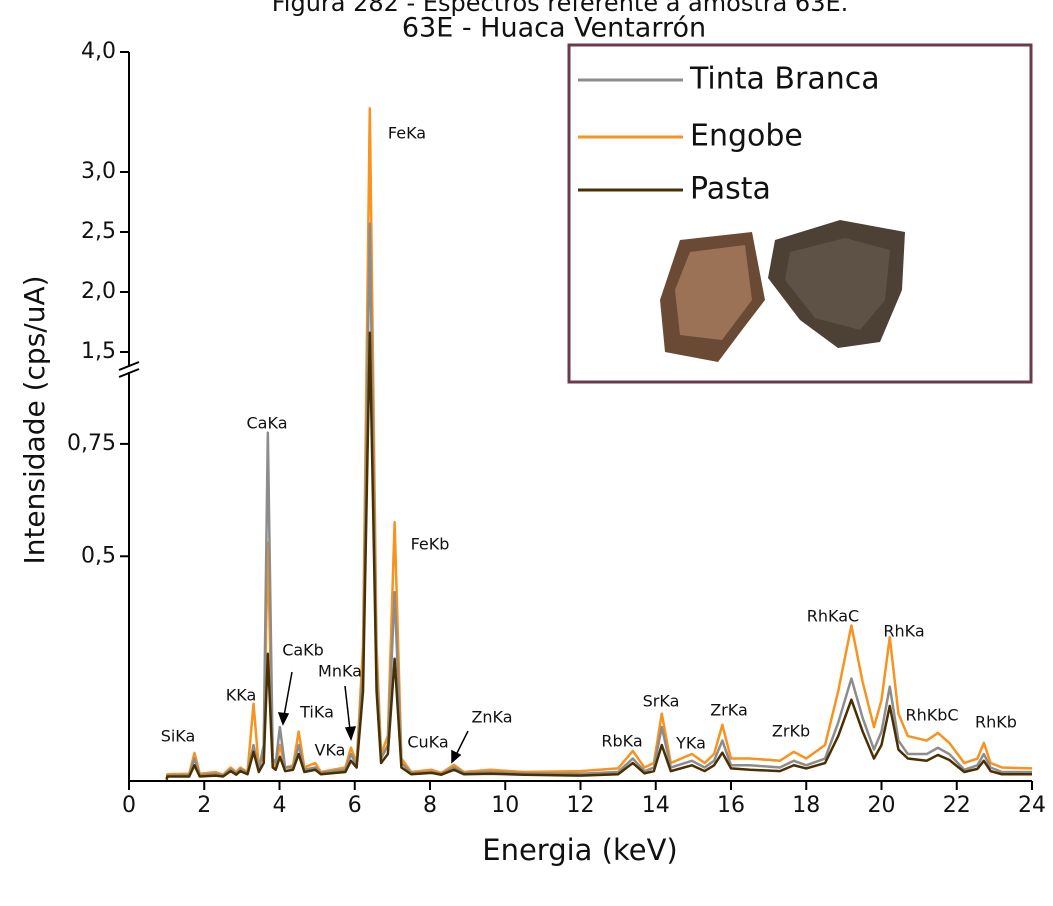 The height and width of the screenshot is (906, 1053). What do you see at coordinates (491, 717) in the screenshot?
I see `peak-label: ZnKa` at bounding box center [491, 717].